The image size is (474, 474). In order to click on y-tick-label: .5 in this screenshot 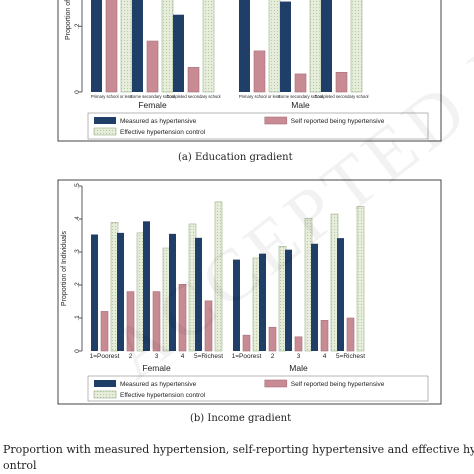, I will do `click(77, 186)`.